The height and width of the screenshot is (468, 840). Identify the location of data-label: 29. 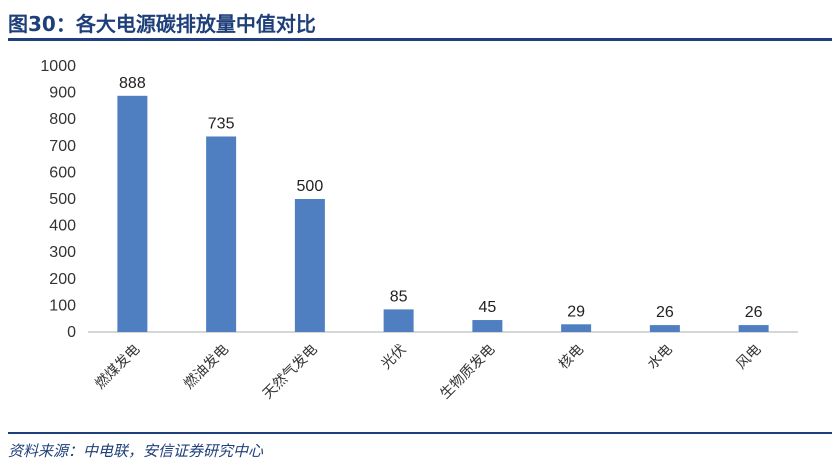
(576, 311).